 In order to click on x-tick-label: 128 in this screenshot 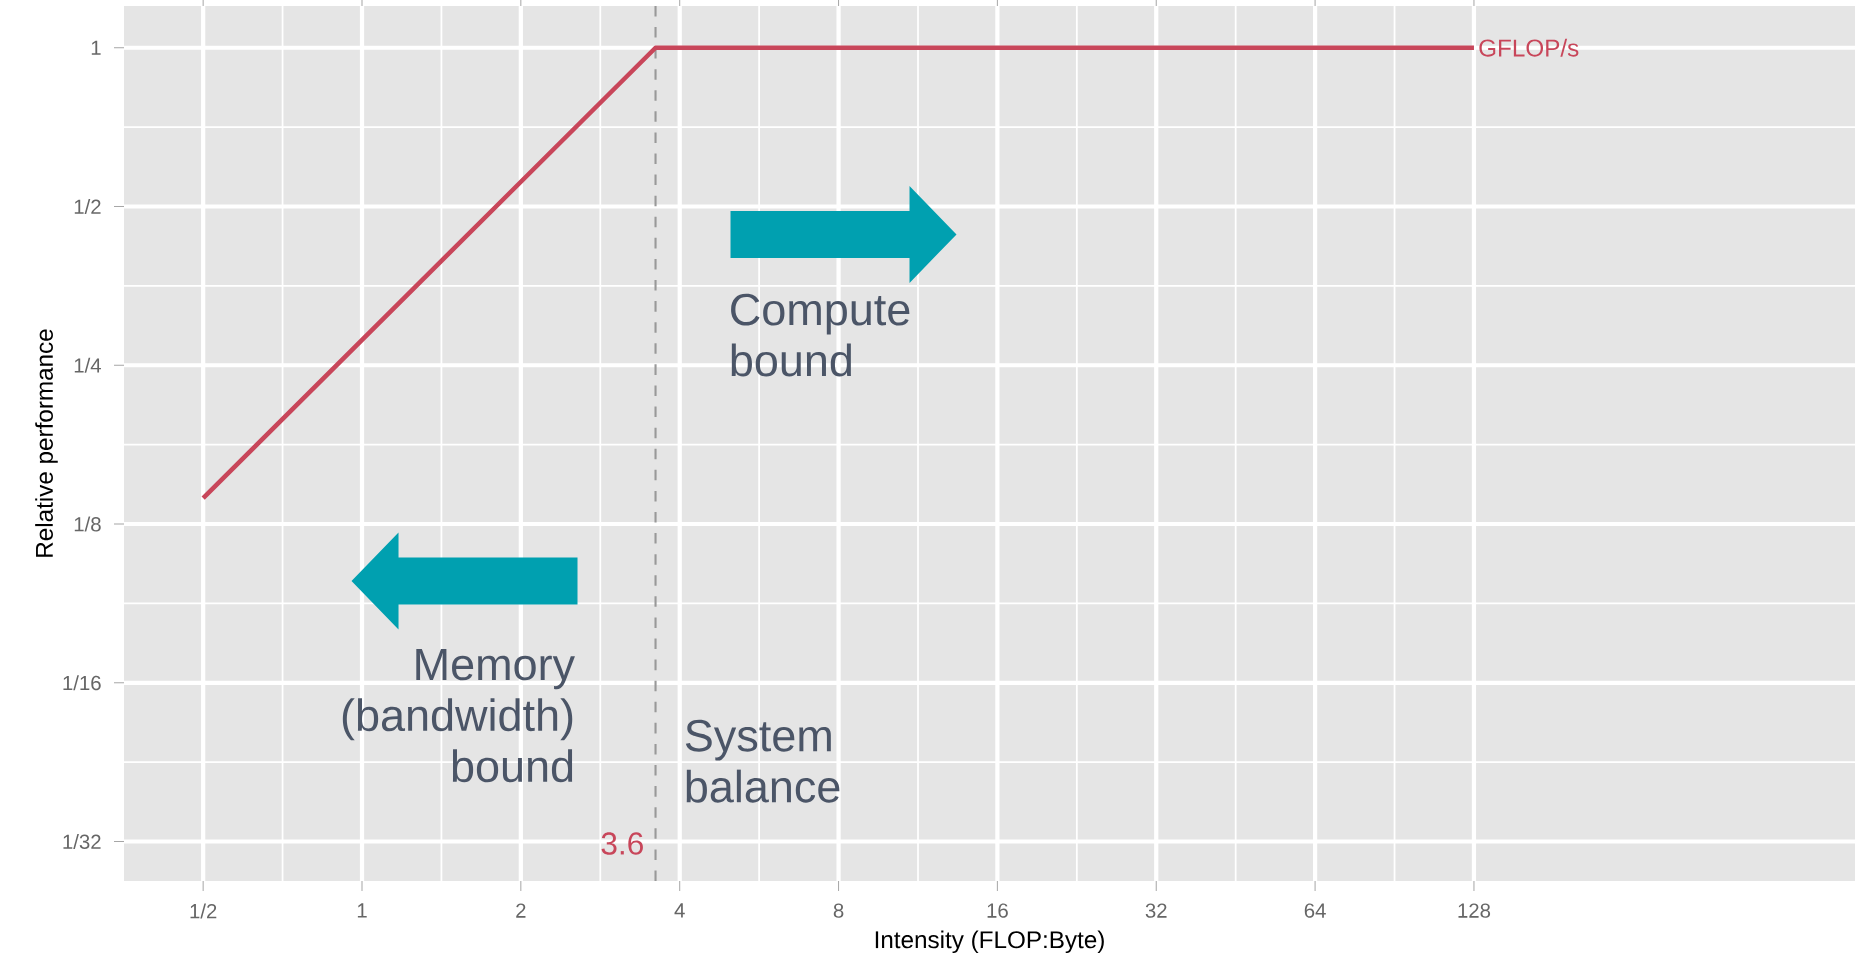, I will do `click(1474, 910)`.